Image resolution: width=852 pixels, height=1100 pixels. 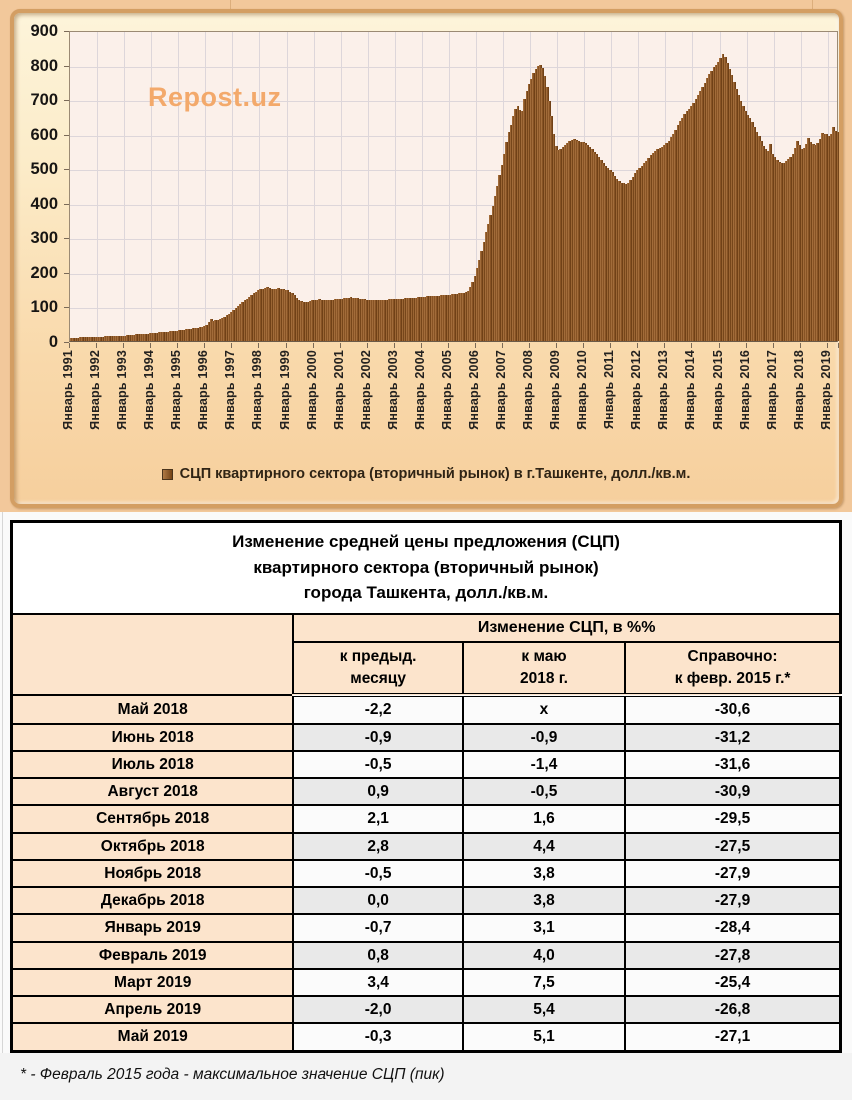 What do you see at coordinates (149, 390) in the screenshot?
I see `x-axis-label: Январь 1994` at bounding box center [149, 390].